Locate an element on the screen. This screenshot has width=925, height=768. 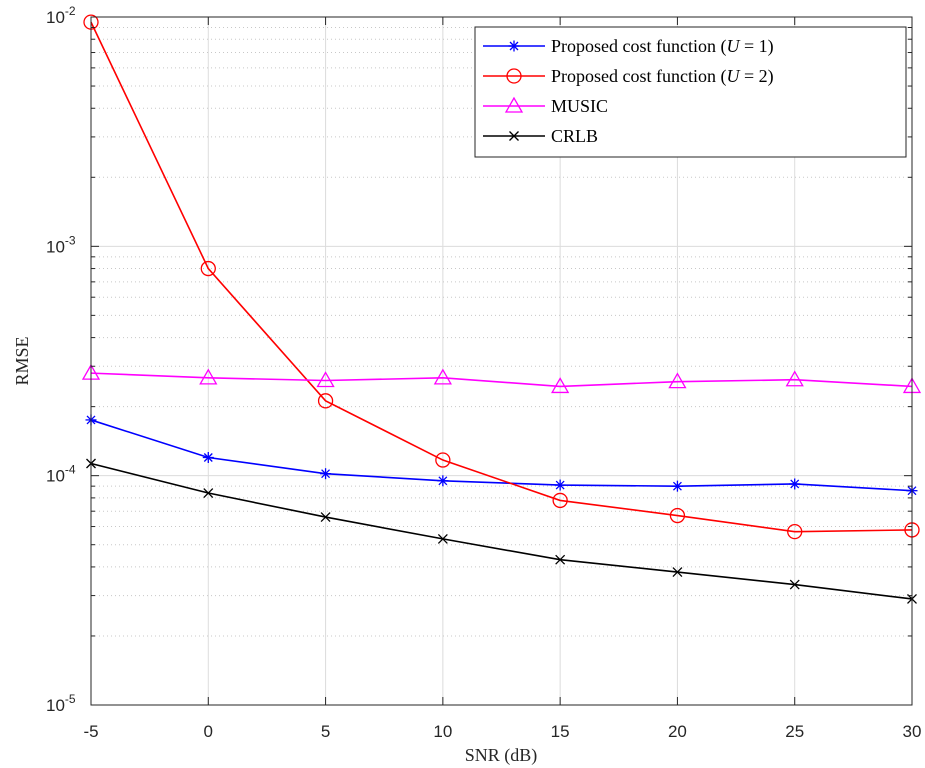
x-axis-label: SNR (dB) is located at coordinates (501, 755).